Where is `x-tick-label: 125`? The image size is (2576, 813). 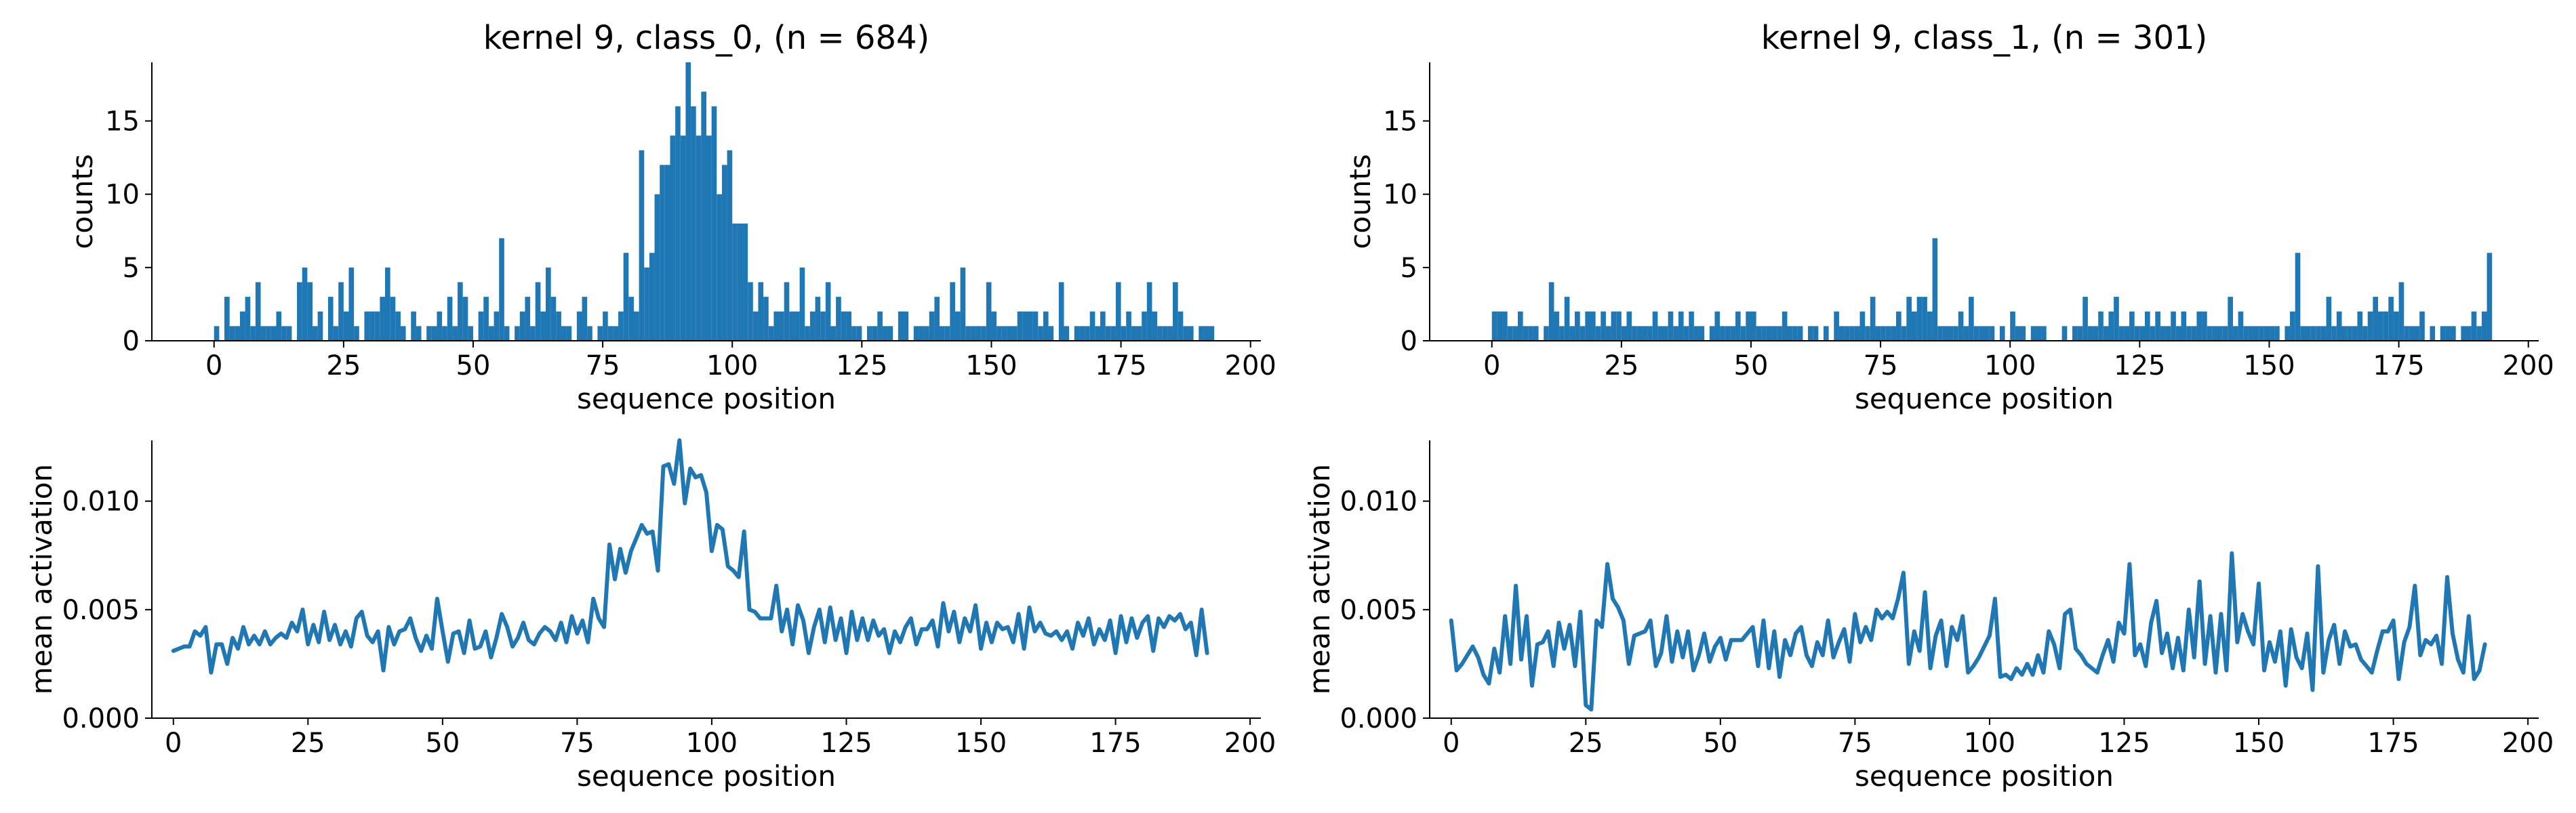 x-tick-label: 125 is located at coordinates (846, 743).